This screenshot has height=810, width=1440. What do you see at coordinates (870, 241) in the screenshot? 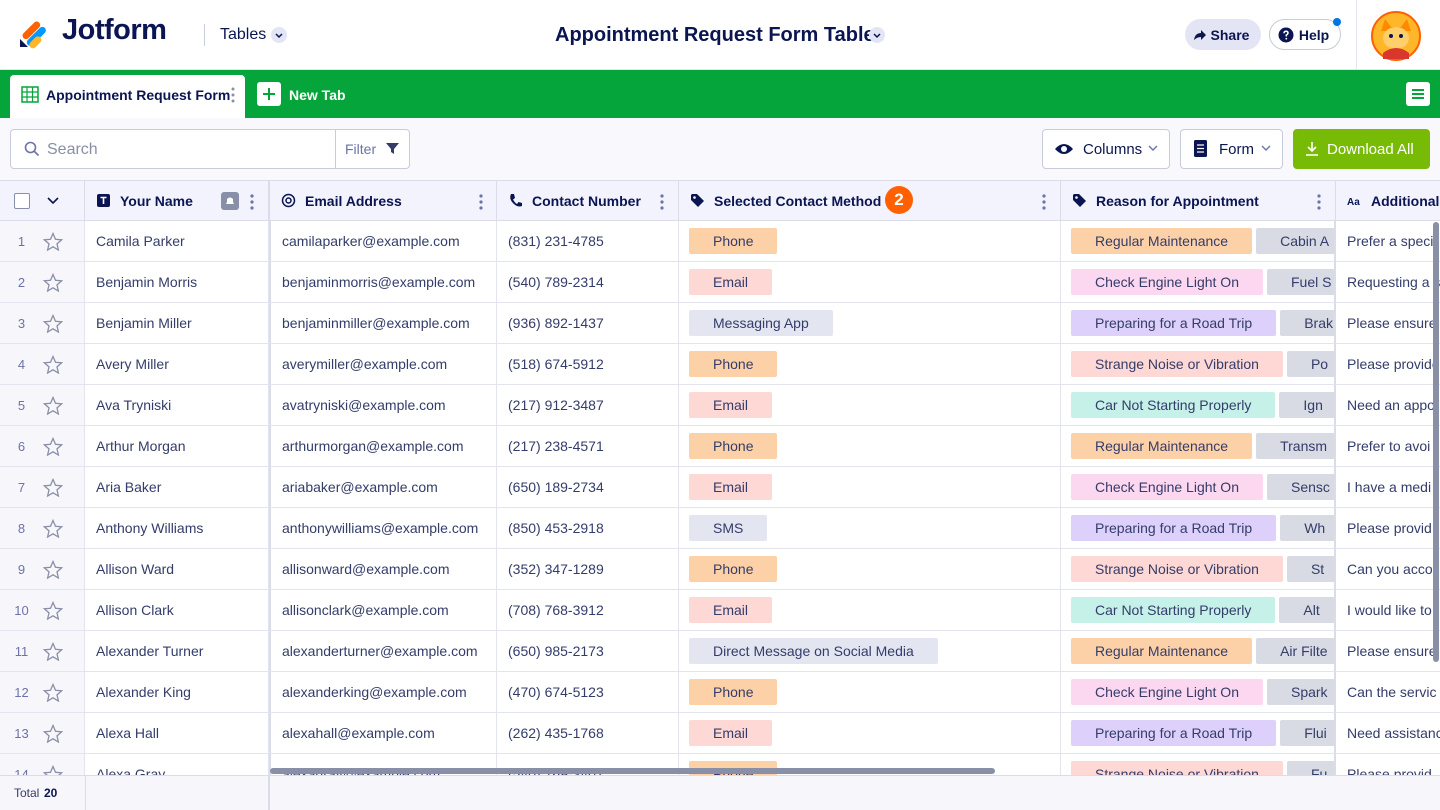
I see `method-cell: Phone` at bounding box center [870, 241].